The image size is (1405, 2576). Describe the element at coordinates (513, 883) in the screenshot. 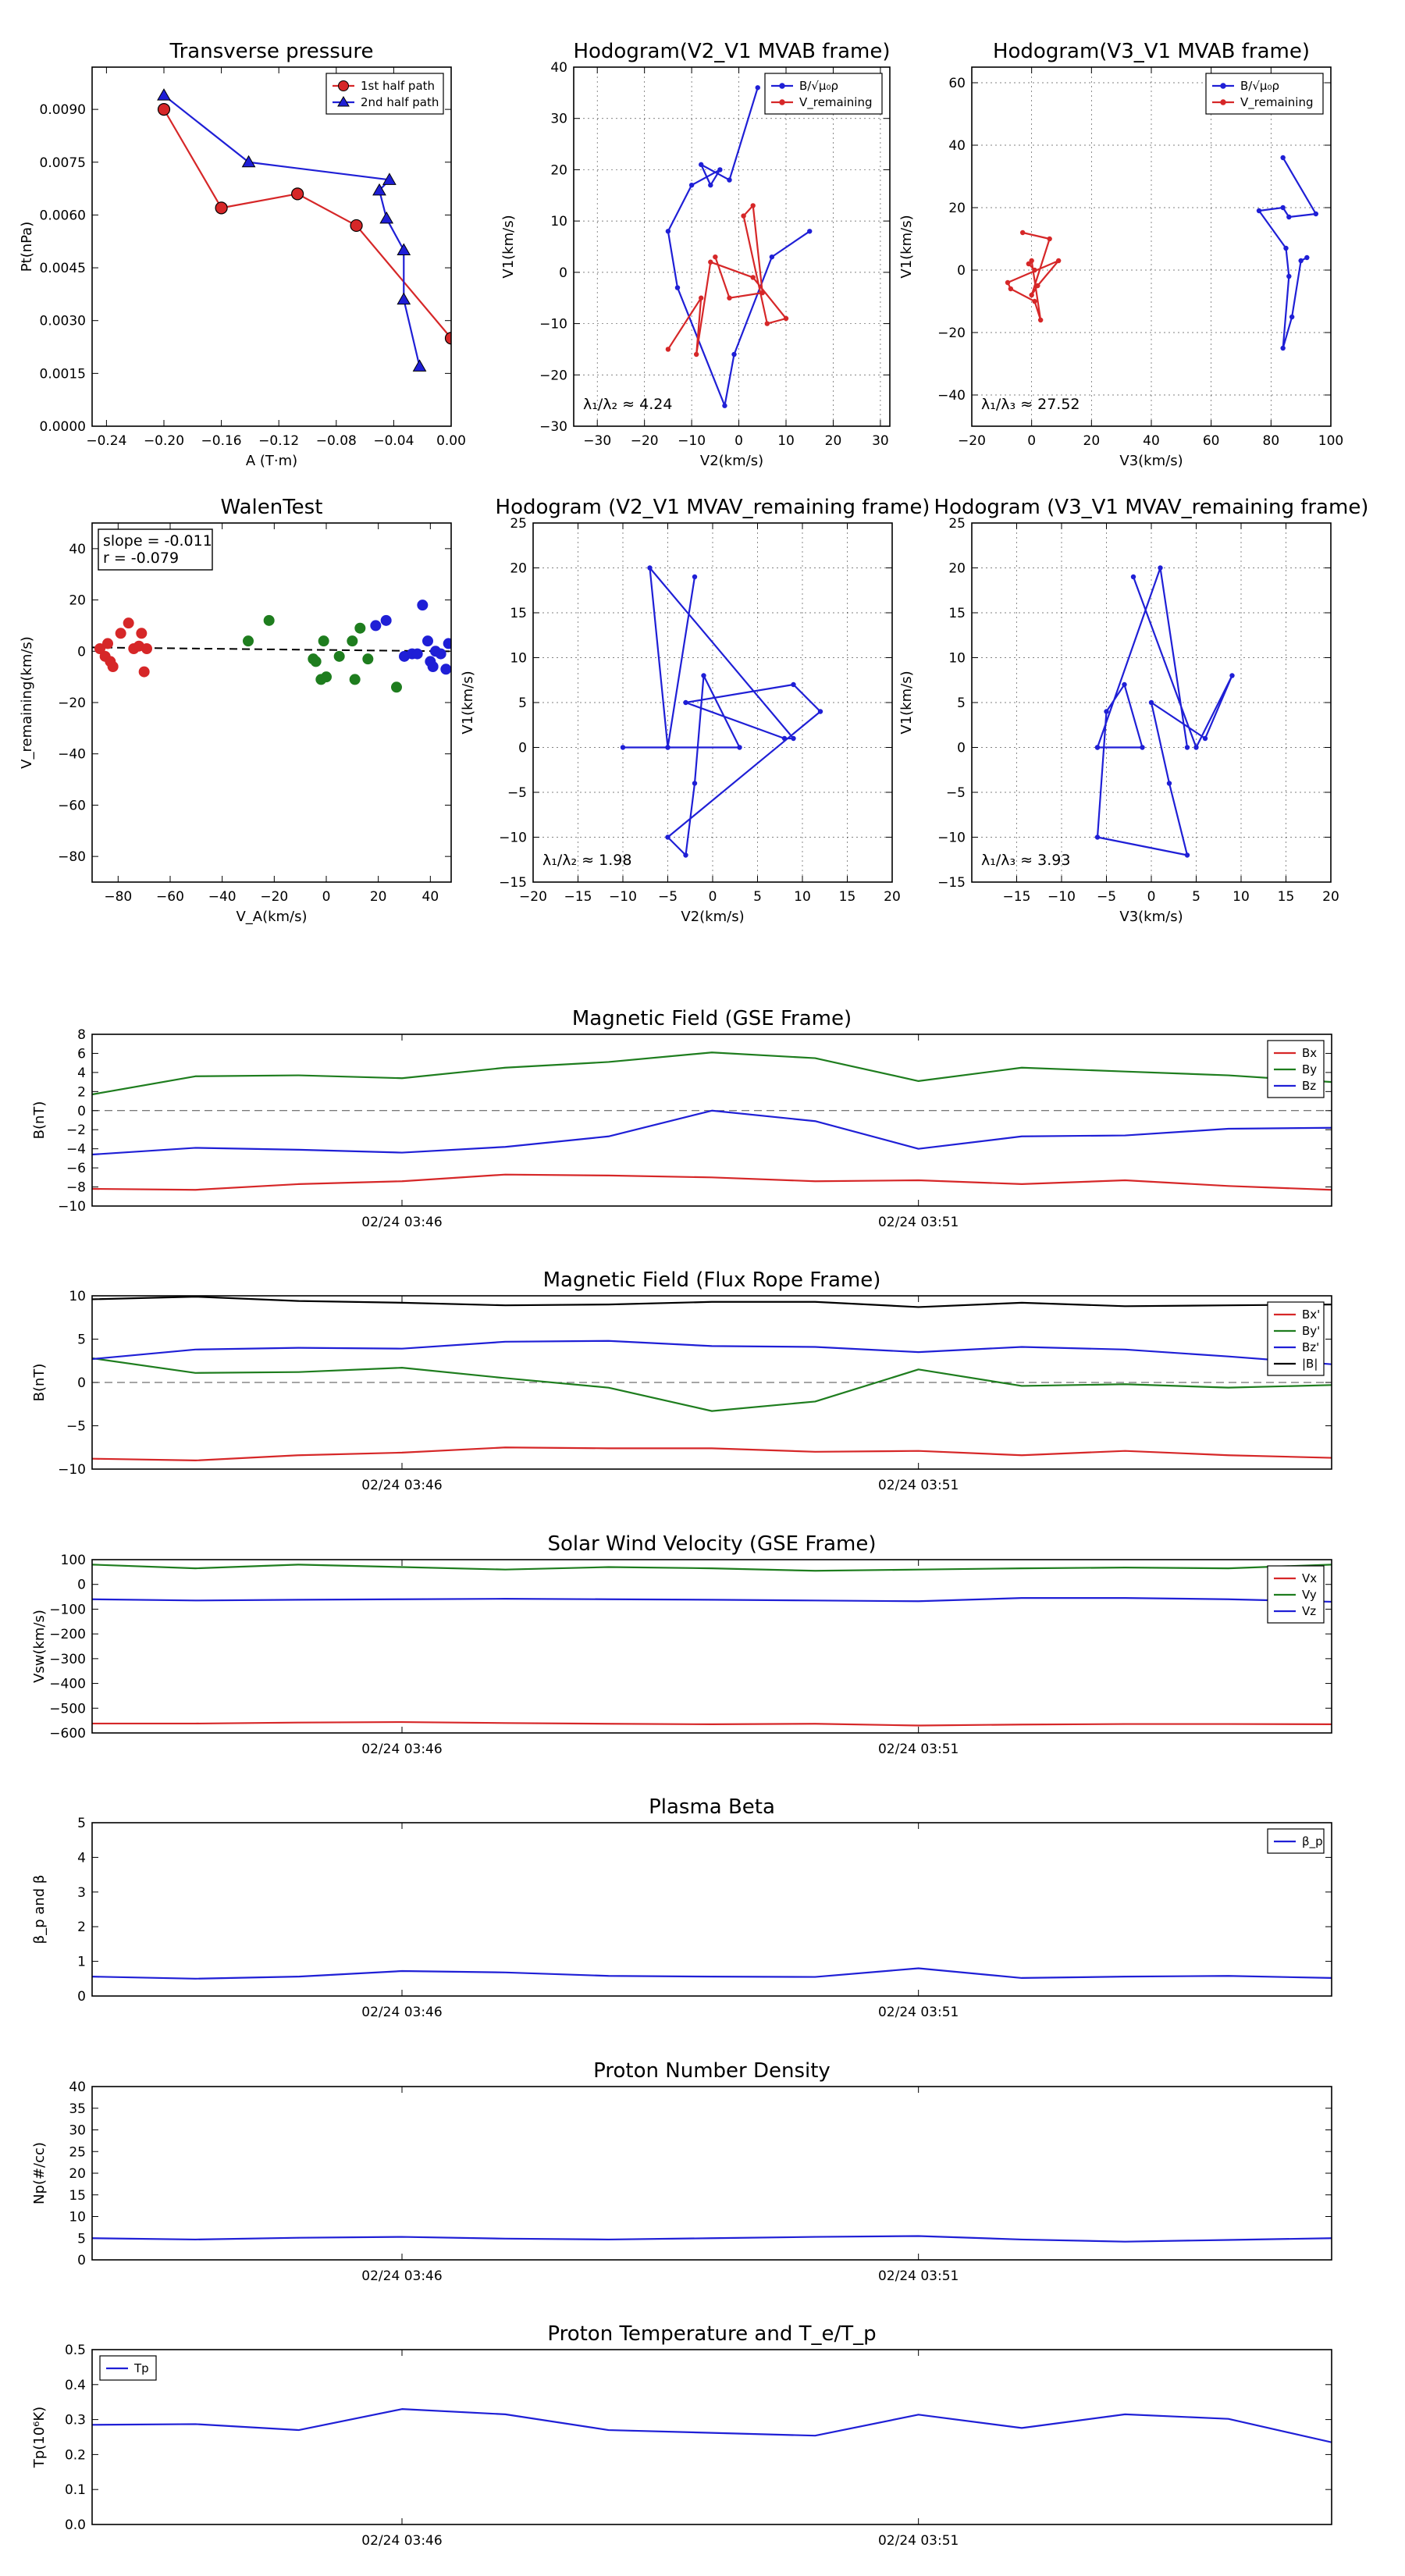

I see `y-tick-label: −15` at that location.